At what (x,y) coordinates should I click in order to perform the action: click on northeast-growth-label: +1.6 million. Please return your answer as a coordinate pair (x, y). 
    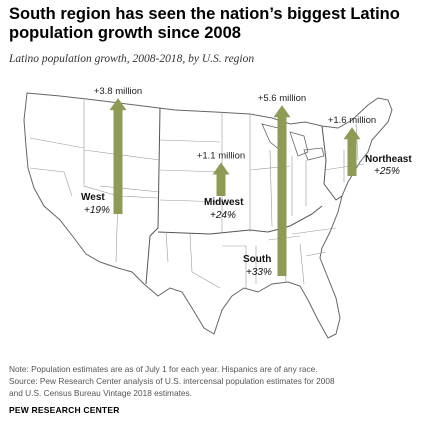
    Looking at the image, I should click on (352, 120).